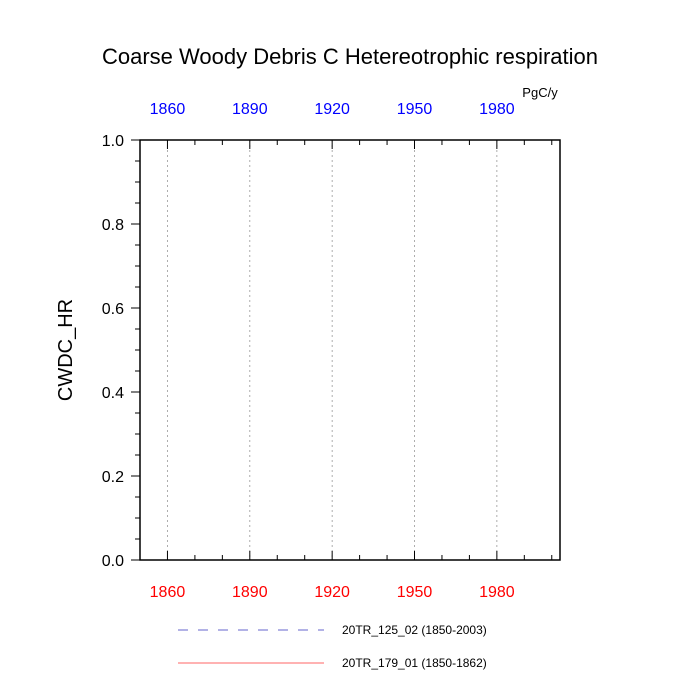  Describe the element at coordinates (113, 225) in the screenshot. I see `y-tick-label-0.8: 0.8` at that location.